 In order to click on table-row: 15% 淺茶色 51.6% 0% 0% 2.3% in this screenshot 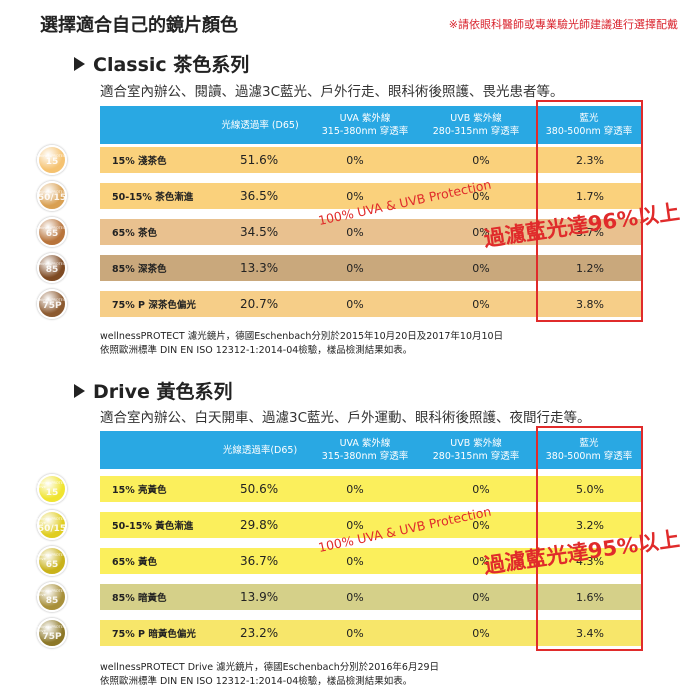, I will do `click(371, 160)`.